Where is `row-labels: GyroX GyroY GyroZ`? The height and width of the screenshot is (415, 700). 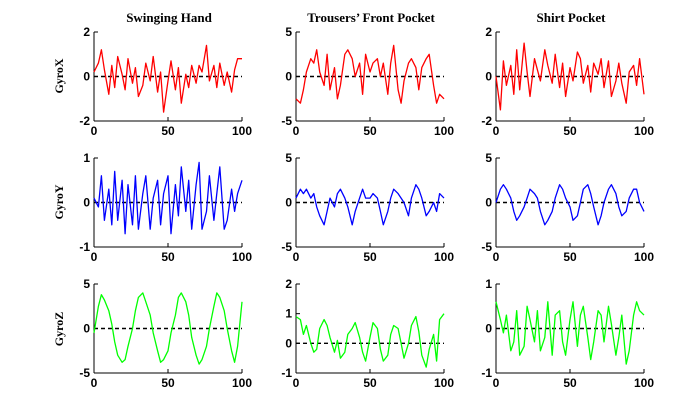
row-labels: GyroX GyroY GyroZ is located at coordinates (59, 202).